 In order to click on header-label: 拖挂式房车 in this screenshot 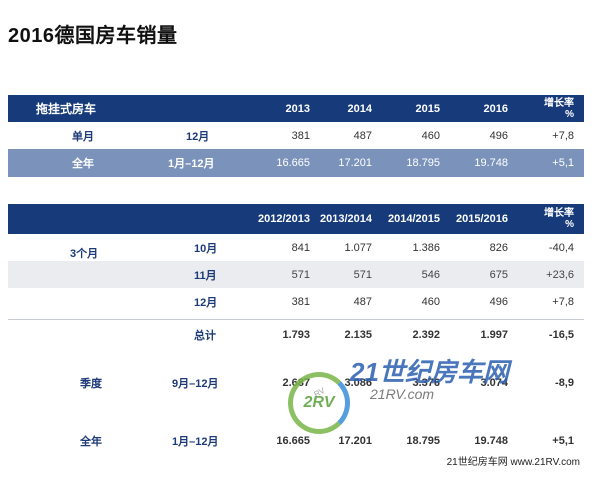, I will do `click(66, 109)`.